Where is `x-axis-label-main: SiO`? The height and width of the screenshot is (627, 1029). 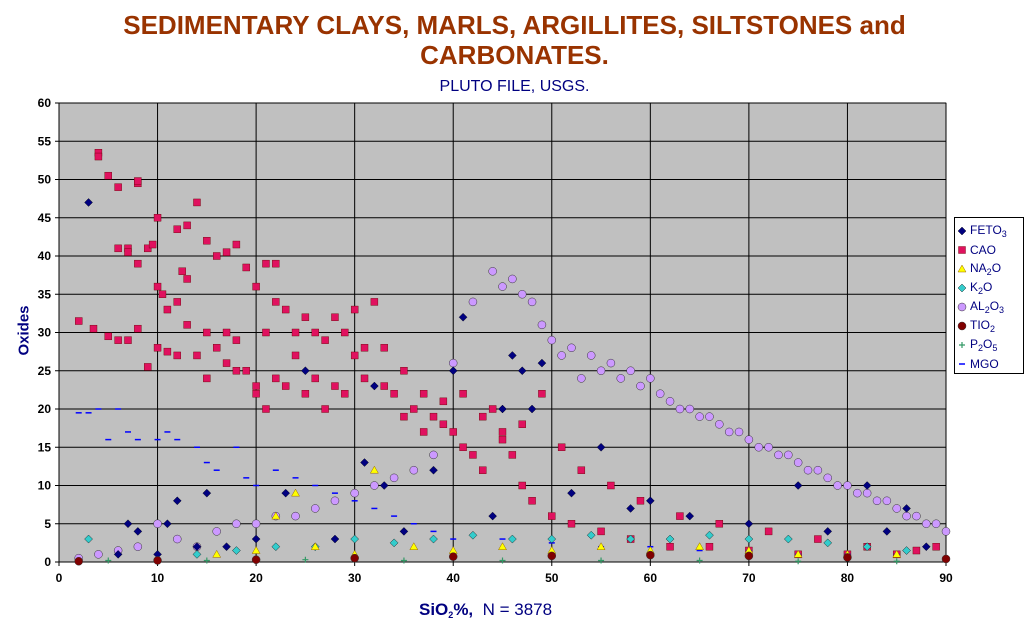
x-axis-label-main: SiO is located at coordinates (434, 609).